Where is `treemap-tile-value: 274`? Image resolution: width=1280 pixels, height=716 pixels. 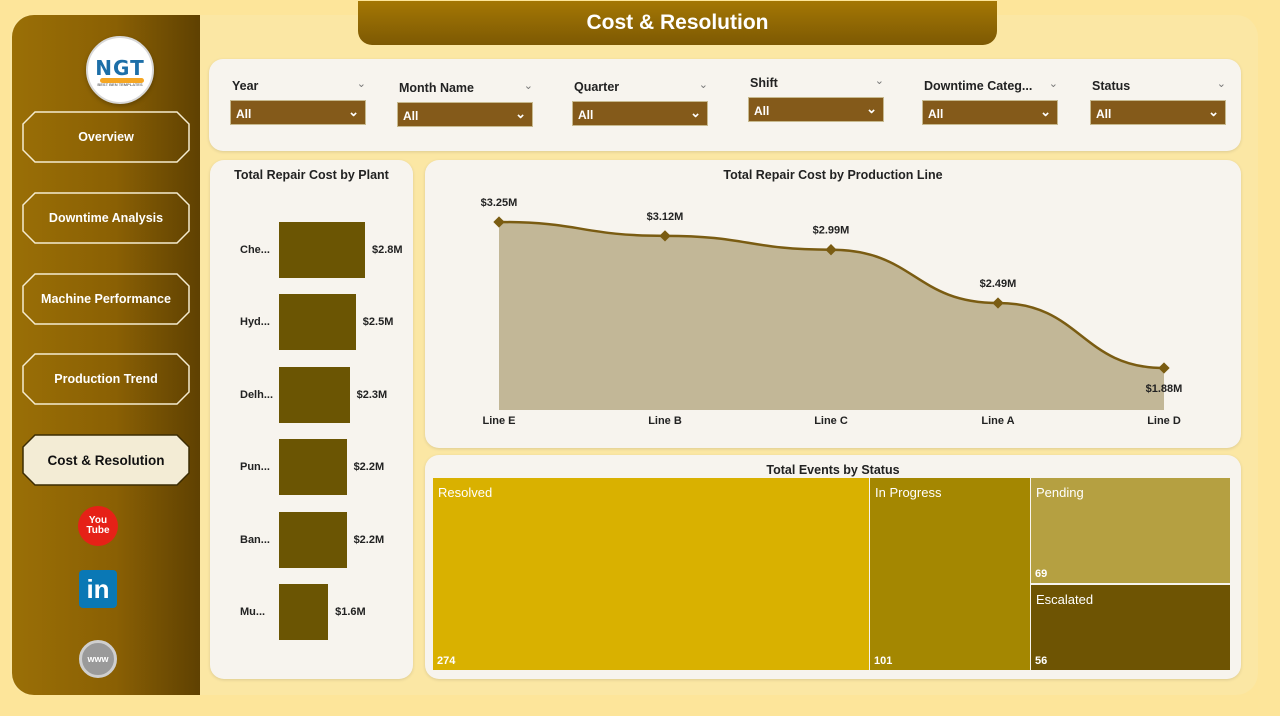 treemap-tile-value: 274 is located at coordinates (446, 661).